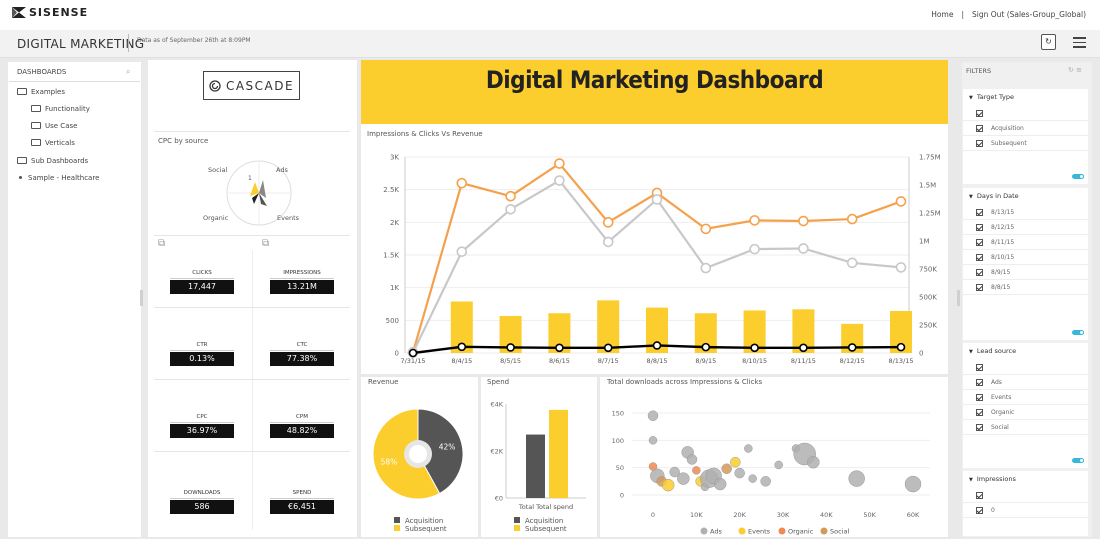 The image size is (1100, 539). I want to click on tree-item-functionality: Functionality, so click(60, 109).